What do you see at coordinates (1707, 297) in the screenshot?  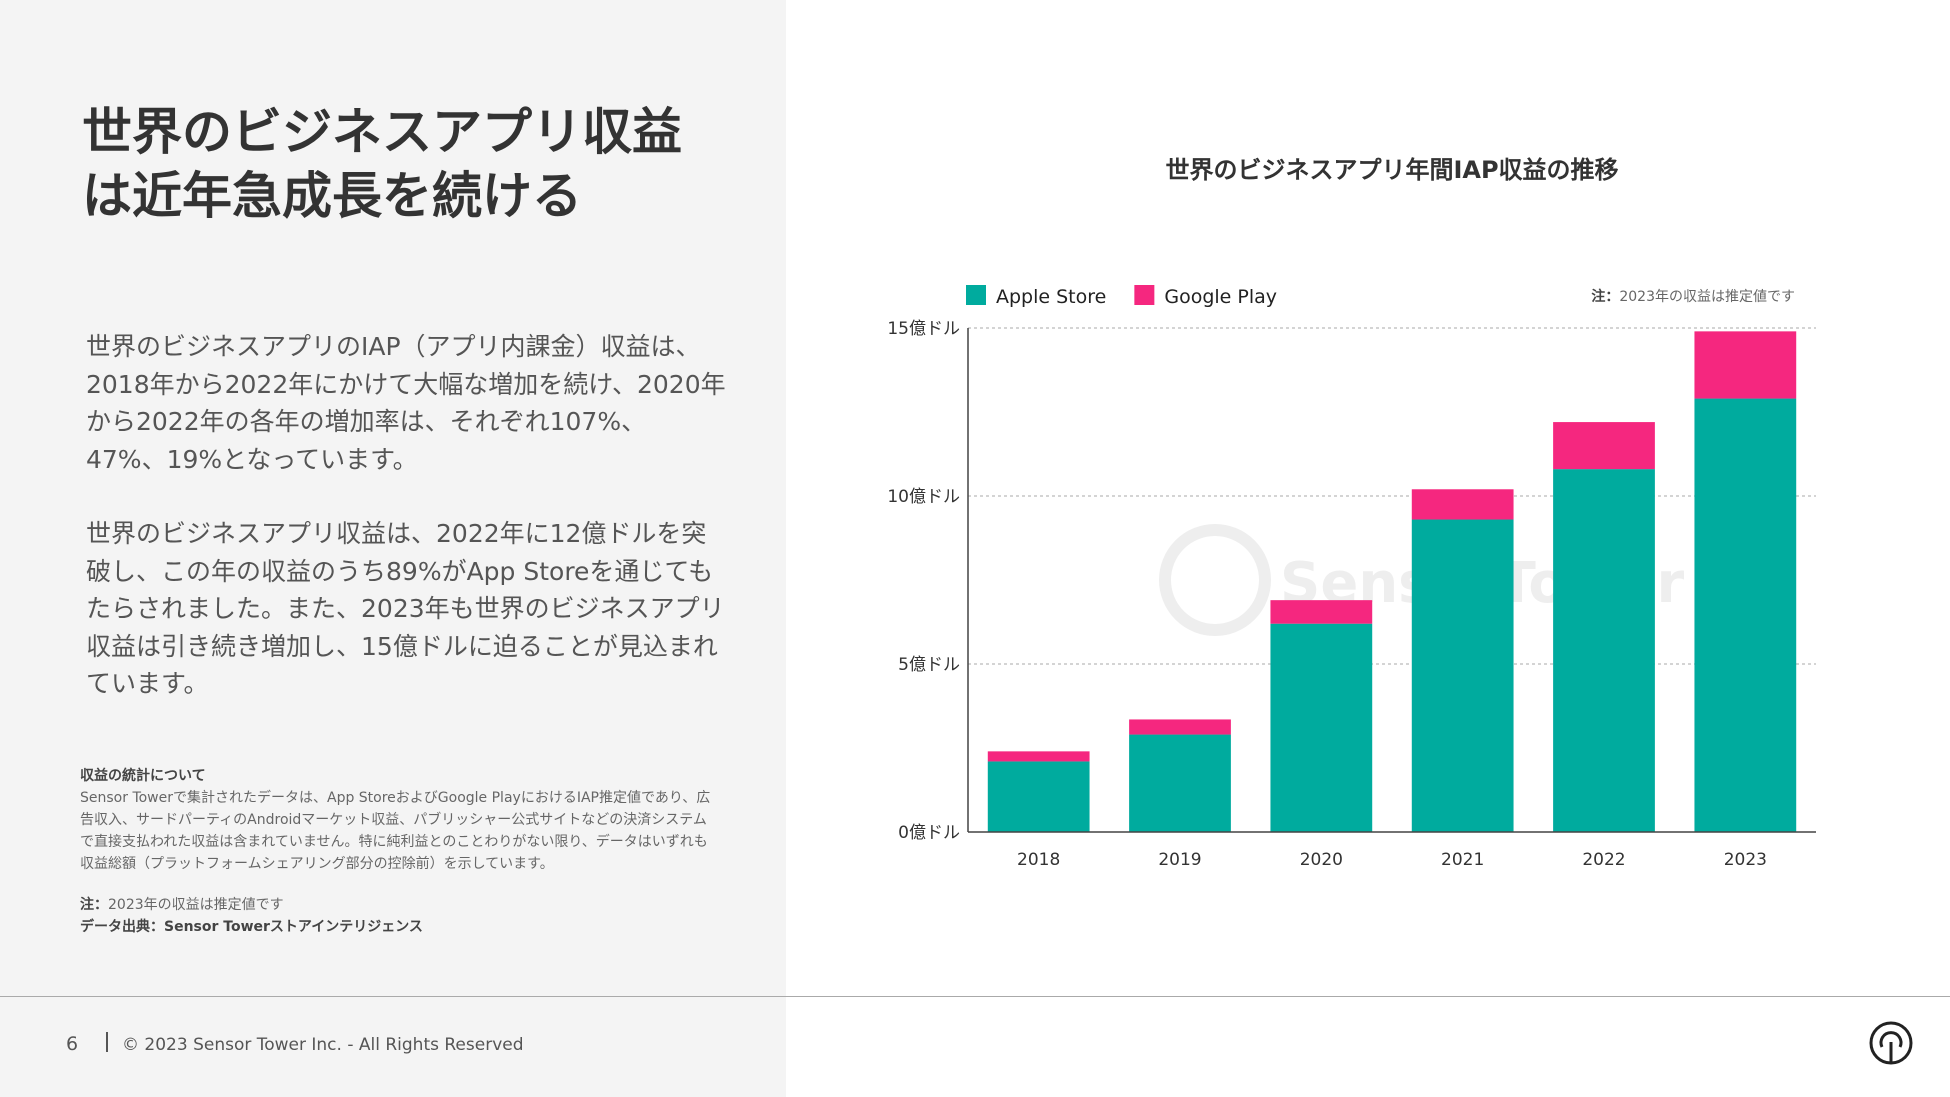 I see `chart-note-text: 2023年の収益は推定値です` at bounding box center [1707, 297].